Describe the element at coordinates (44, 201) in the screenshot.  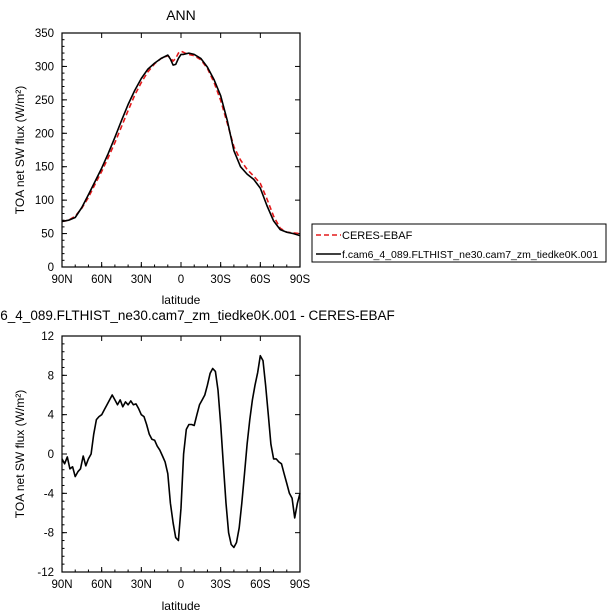
I see `top-y-tick-label: 100` at that location.